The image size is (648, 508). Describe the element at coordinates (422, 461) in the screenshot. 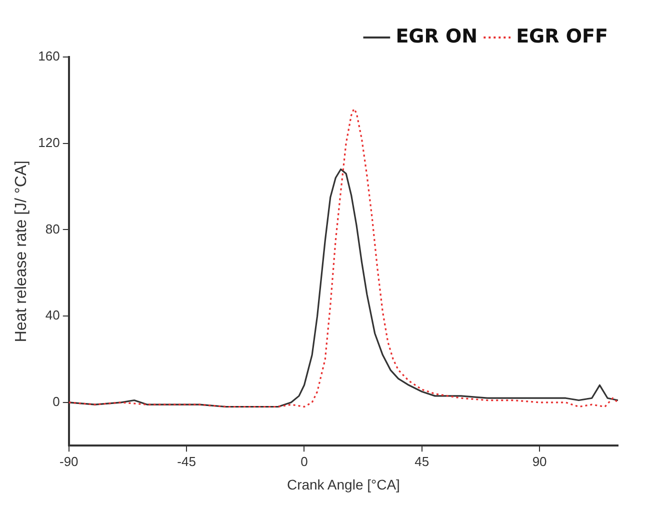

I see `x-tick-label: 45` at that location.